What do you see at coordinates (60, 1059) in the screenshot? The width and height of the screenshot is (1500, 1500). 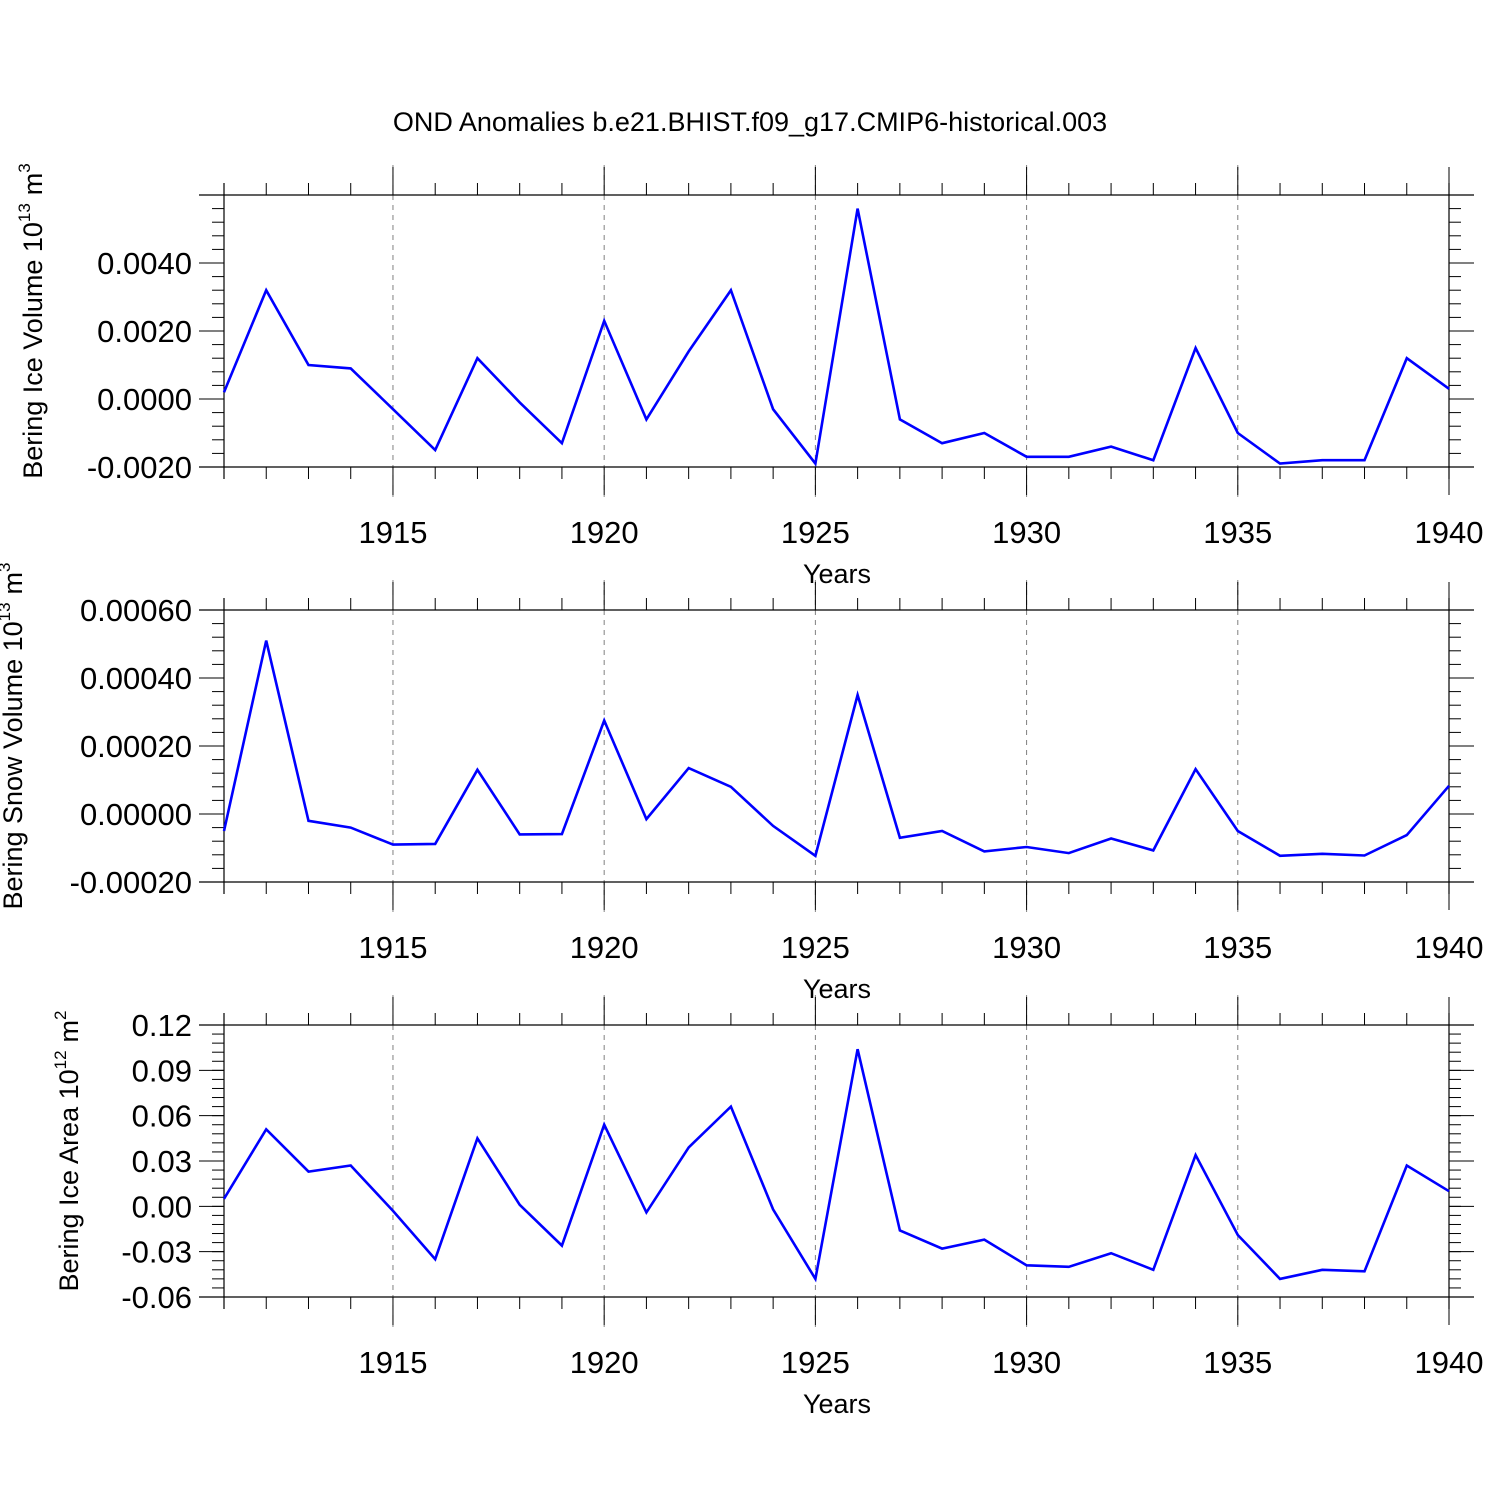 I see `y-axis-label-exp: 12` at bounding box center [60, 1059].